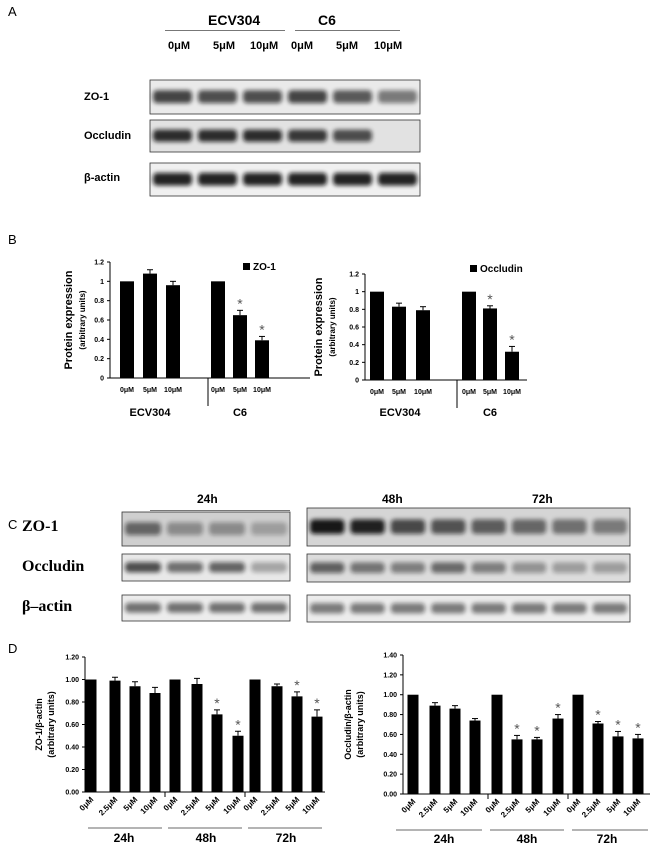 Image resolution: width=655 pixels, height=855 pixels. What do you see at coordinates (390, 775) in the screenshot?
I see `y-tick-label: 0.20` at bounding box center [390, 775].